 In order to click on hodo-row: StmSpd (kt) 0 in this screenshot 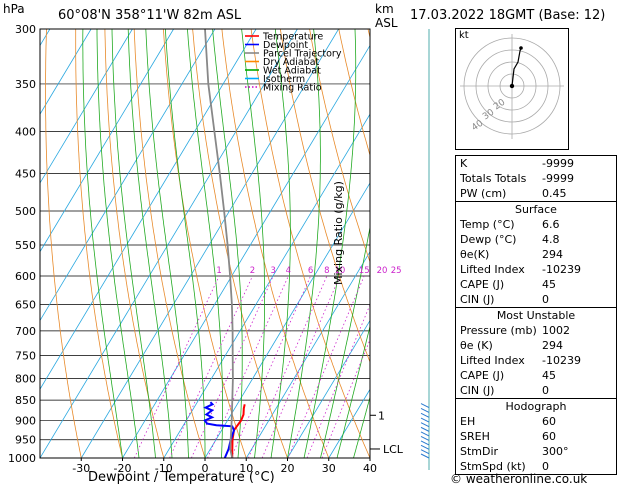, I will do `click(536, 466)`.